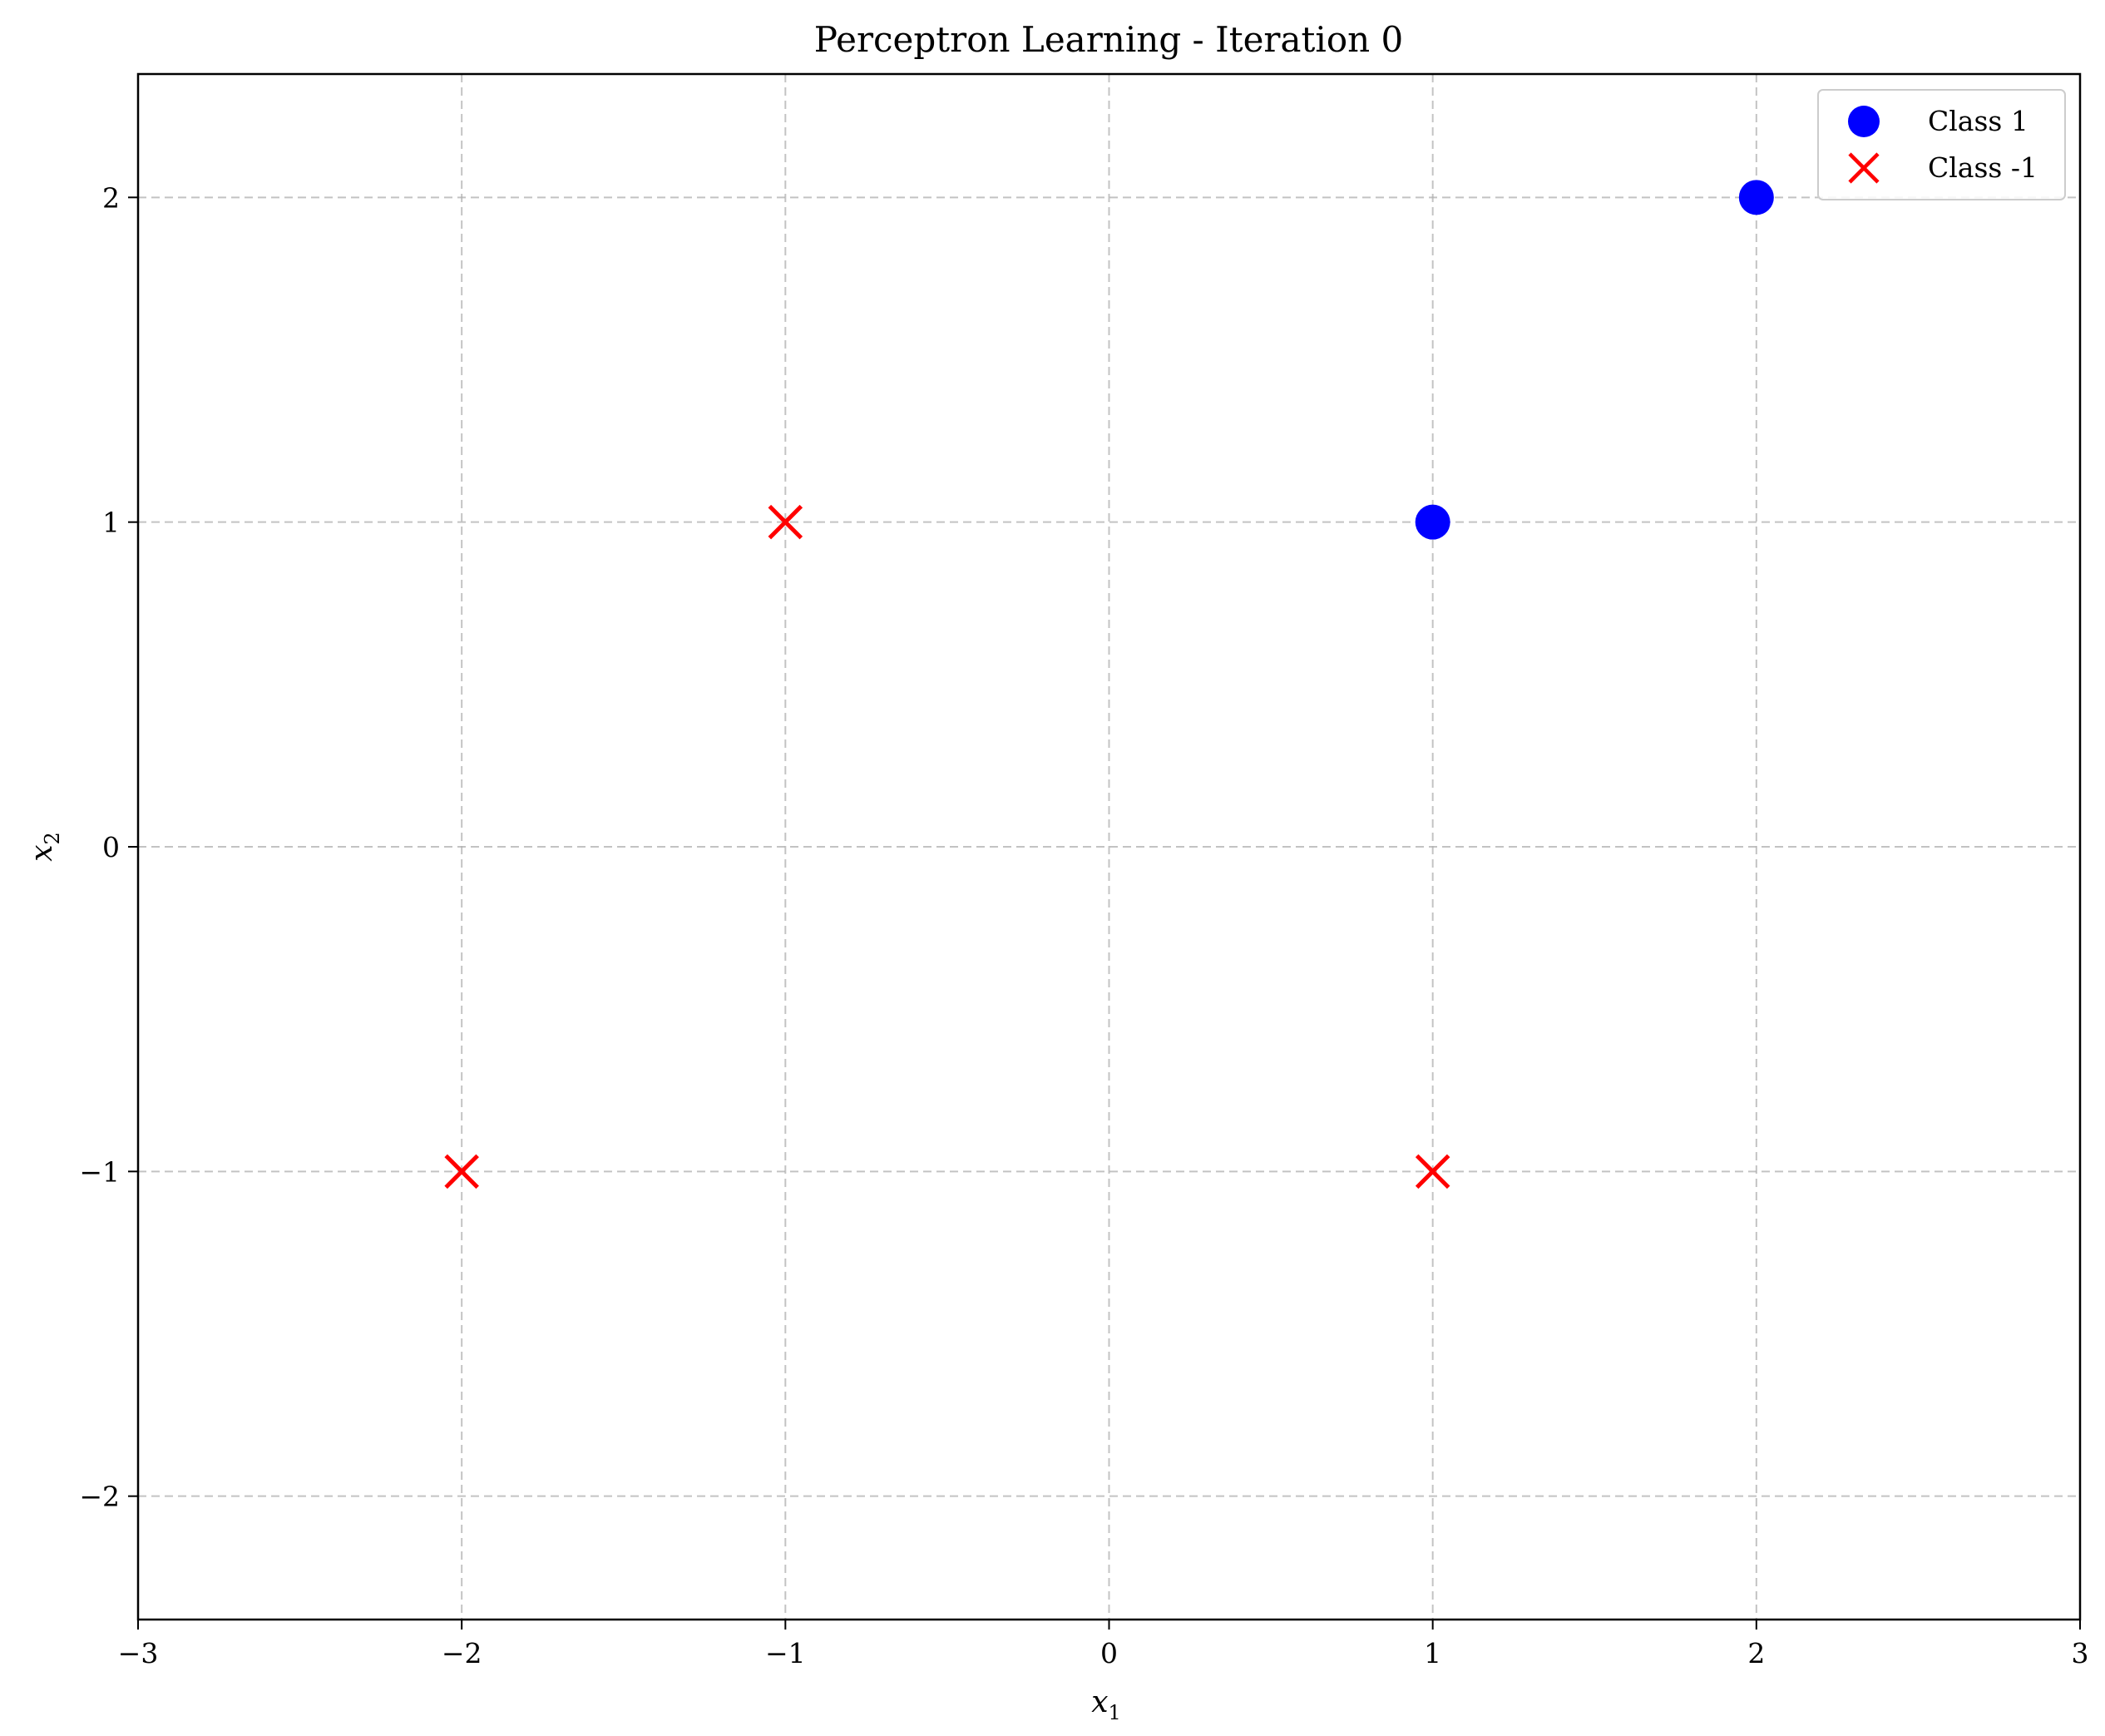  Describe the element at coordinates (1106, 1704) in the screenshot. I see `x-axis-label: x1` at that location.